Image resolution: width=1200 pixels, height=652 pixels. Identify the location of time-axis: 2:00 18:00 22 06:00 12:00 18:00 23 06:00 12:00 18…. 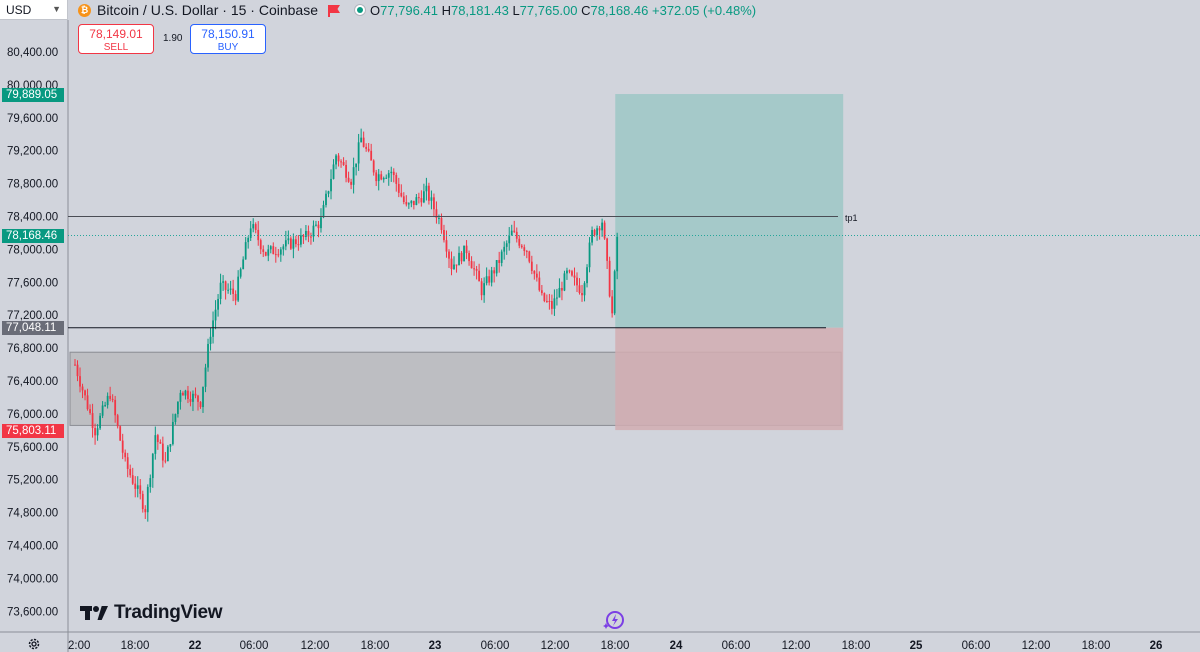
(615, 646).